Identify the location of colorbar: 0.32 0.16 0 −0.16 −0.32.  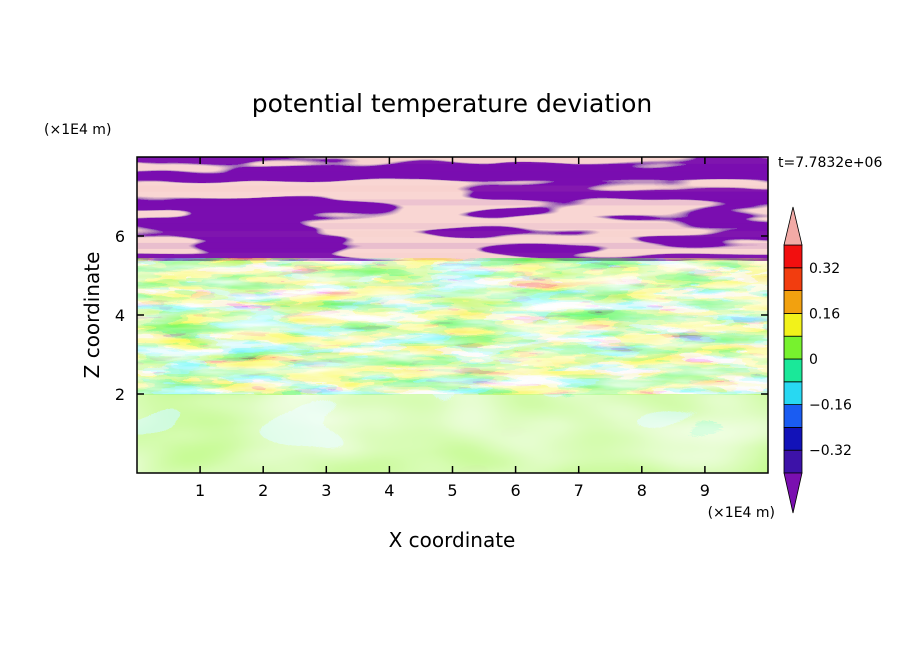
(817, 360).